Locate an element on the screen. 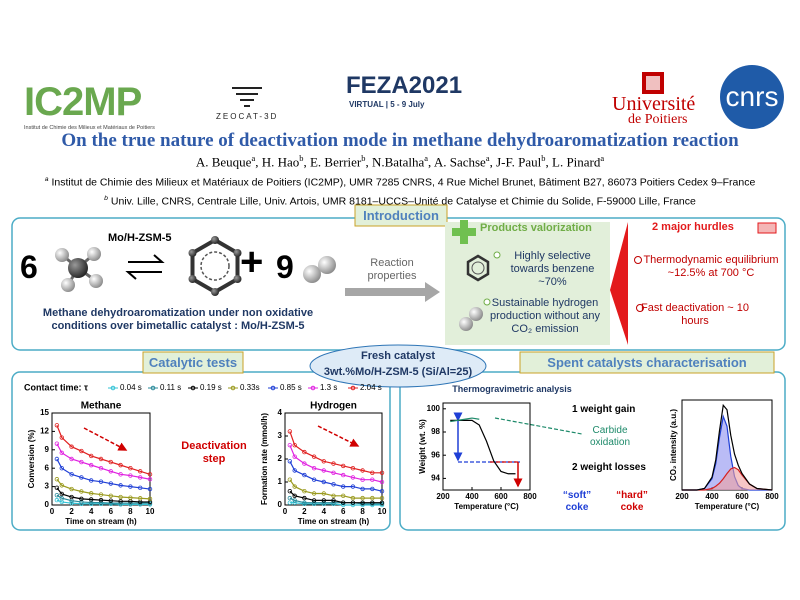  properties-label: Reaction properties is located at coordinates (392, 270).